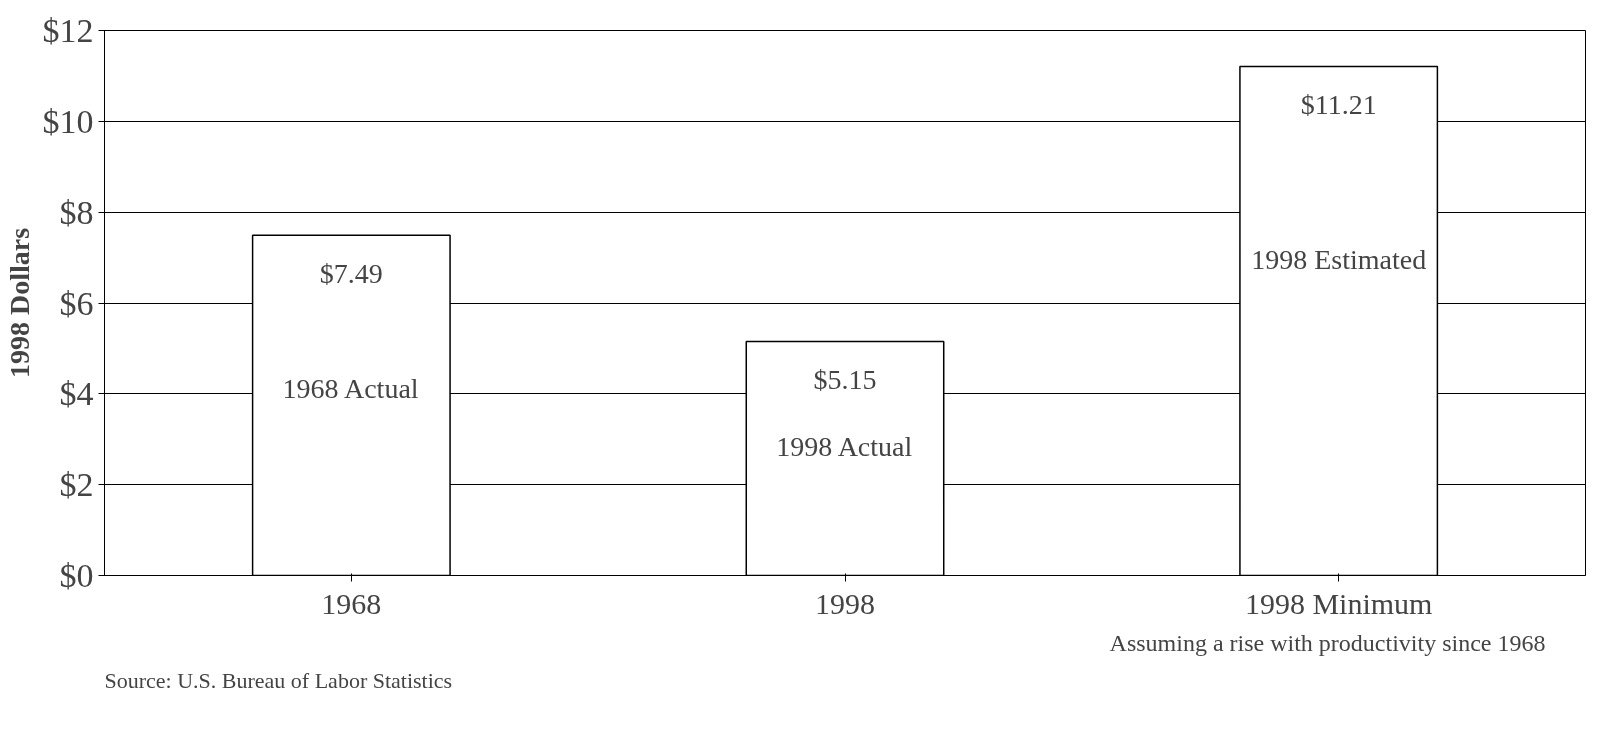 The width and height of the screenshot is (1602, 756). Describe the element at coordinates (68, 121) in the screenshot. I see `y-tick-label: $10` at that location.